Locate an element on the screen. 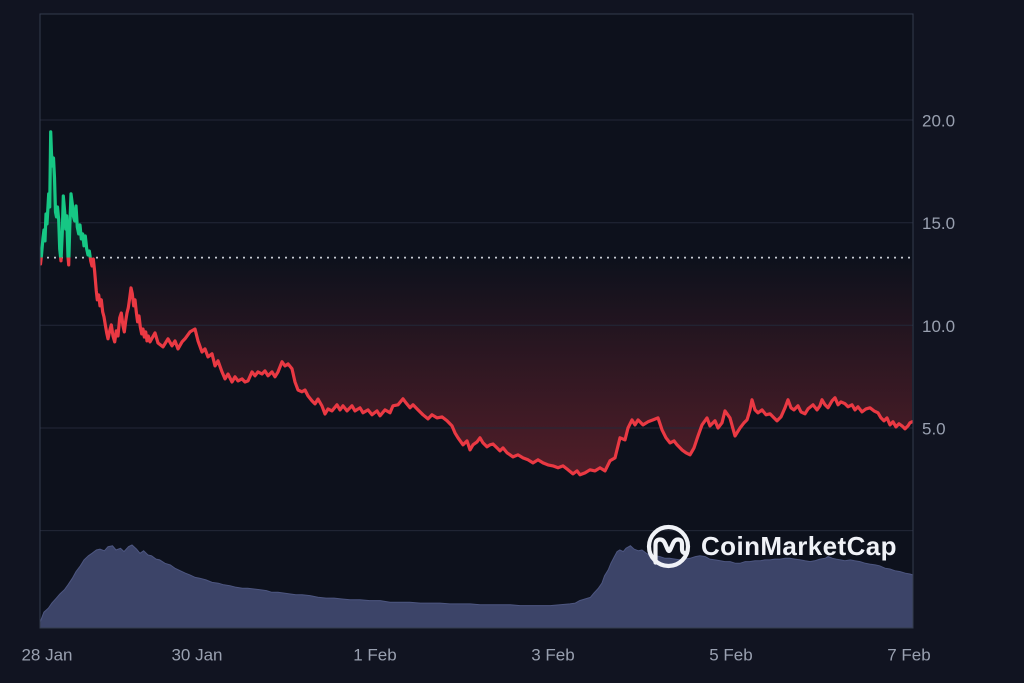  watermark-brand-text: CoinMarketCap is located at coordinates (799, 546).